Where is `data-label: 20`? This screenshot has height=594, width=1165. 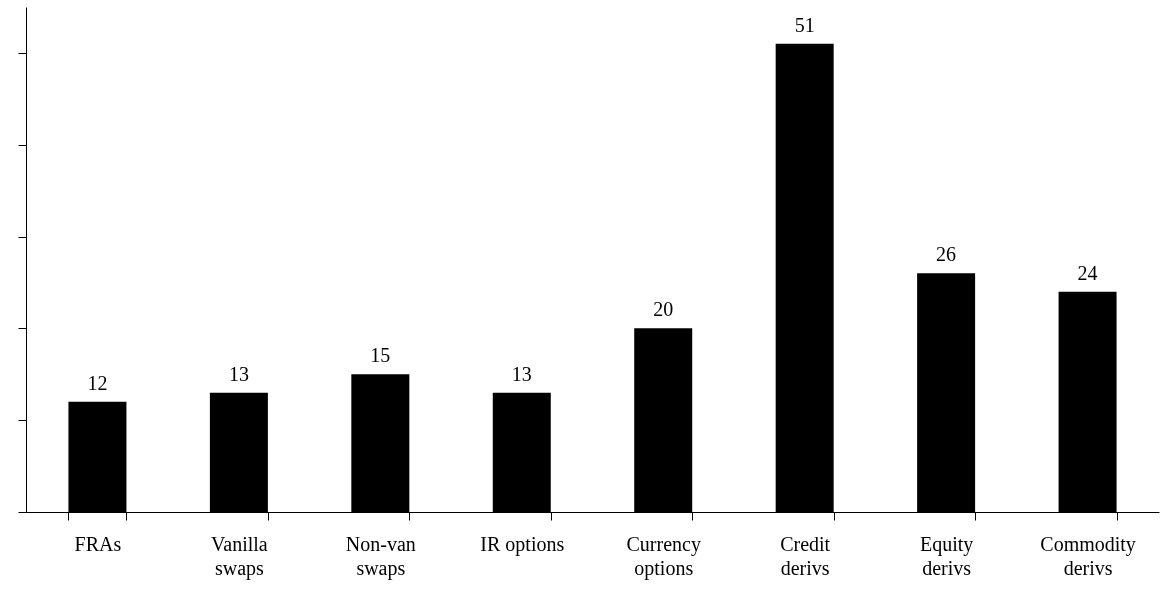
data-label: 20 is located at coordinates (663, 309).